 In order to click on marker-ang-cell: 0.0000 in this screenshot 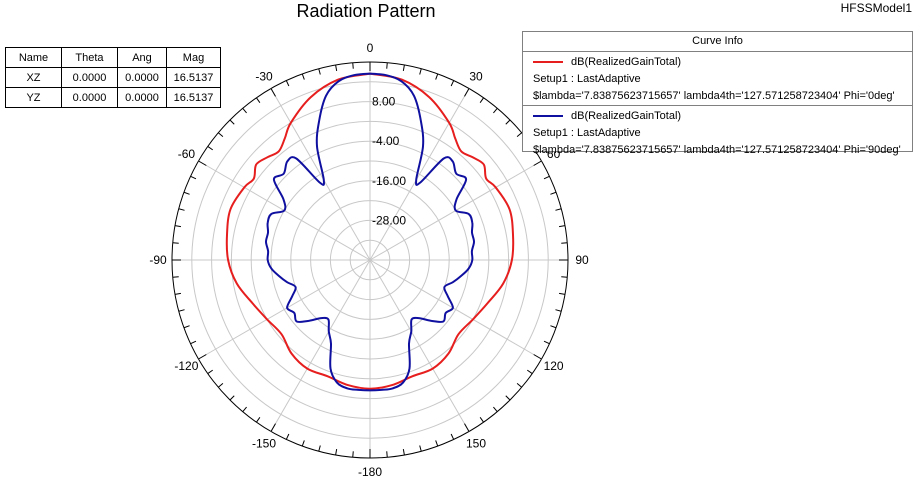, I will do `click(142, 77)`.